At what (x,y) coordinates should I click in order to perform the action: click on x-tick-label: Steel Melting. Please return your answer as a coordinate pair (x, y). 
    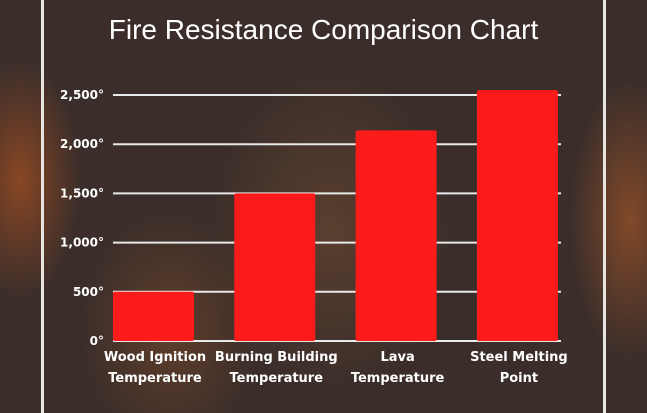
    Looking at the image, I should click on (519, 357).